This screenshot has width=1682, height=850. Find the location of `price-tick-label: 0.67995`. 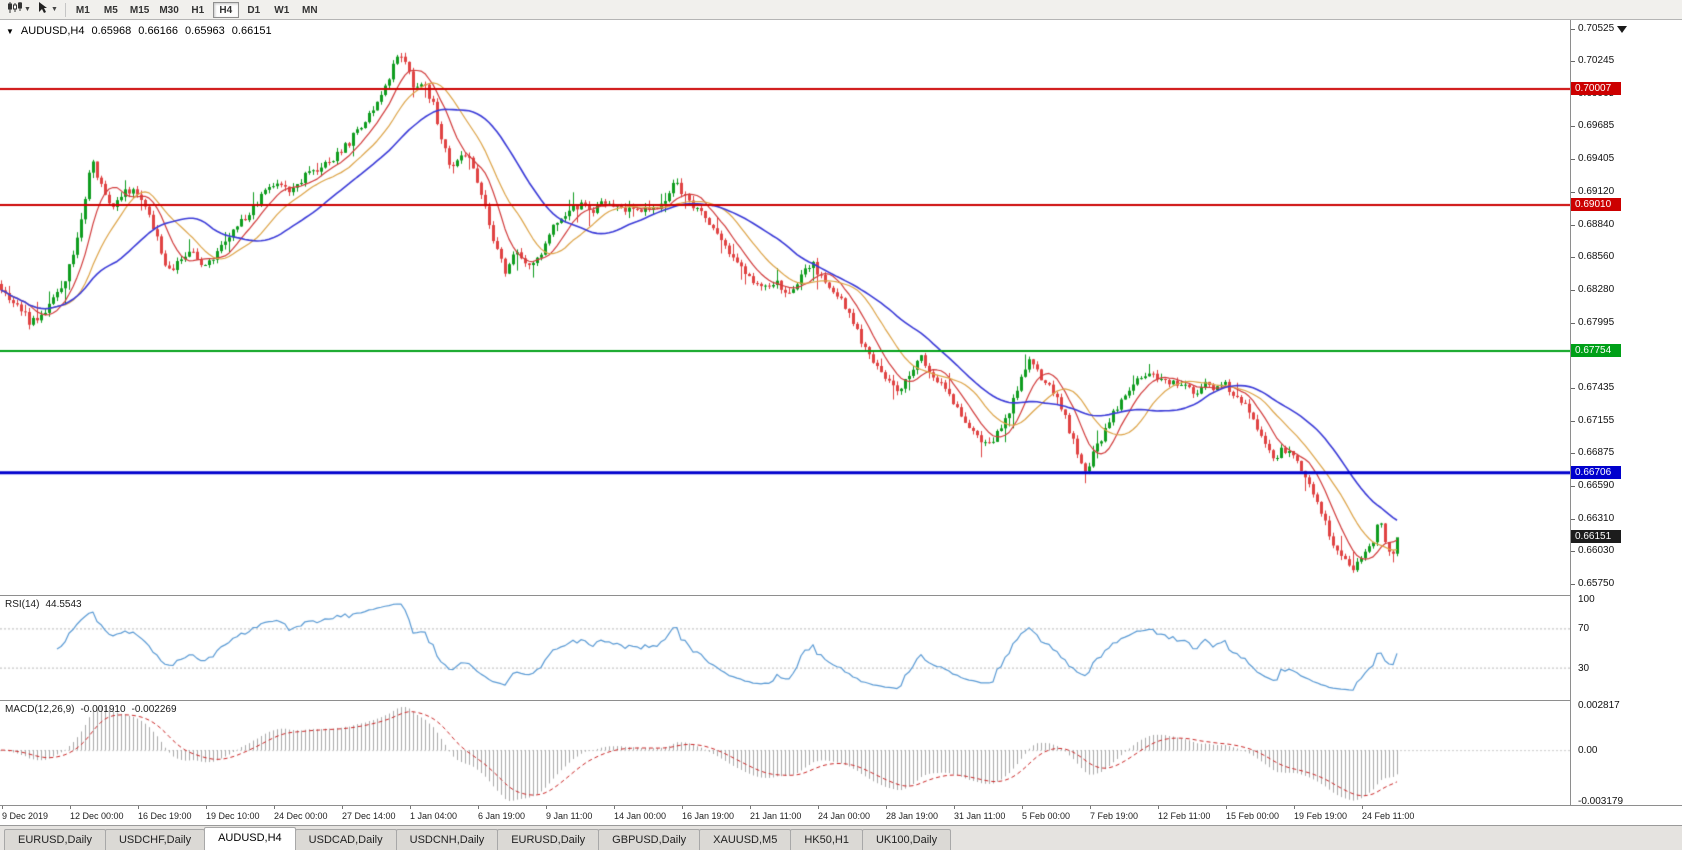

price-tick-label: 0.67995 is located at coordinates (1596, 322).